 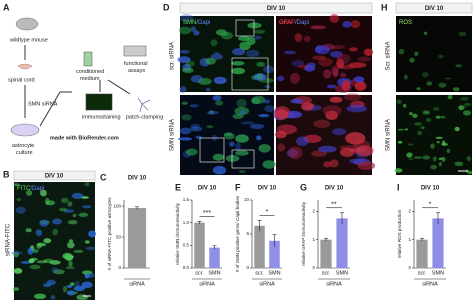 What do you see at coordinates (247, 233) in the screenshot?
I see `y-tick-label: 5` at bounding box center [247, 233].